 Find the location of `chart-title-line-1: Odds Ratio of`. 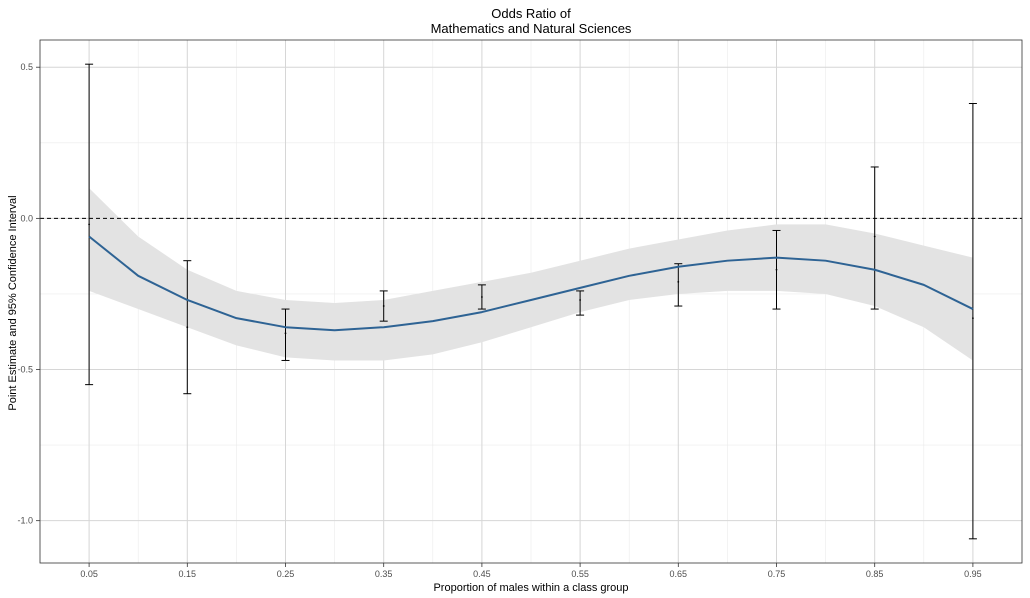

chart-title-line-1: Odds Ratio of is located at coordinates (531, 13).